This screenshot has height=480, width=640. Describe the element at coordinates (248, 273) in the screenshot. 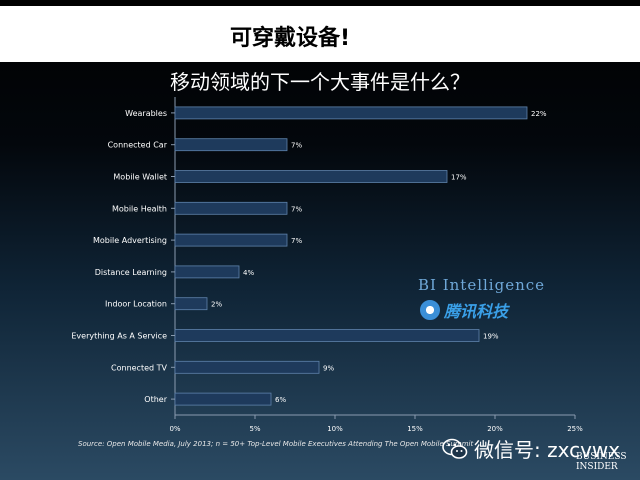

I see `data-label: 4%` at that location.